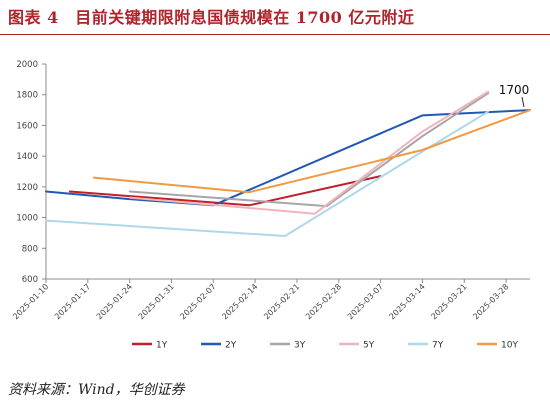  What do you see at coordinates (514, 90) in the screenshot?
I see `annotation-label: 1700` at bounding box center [514, 90].